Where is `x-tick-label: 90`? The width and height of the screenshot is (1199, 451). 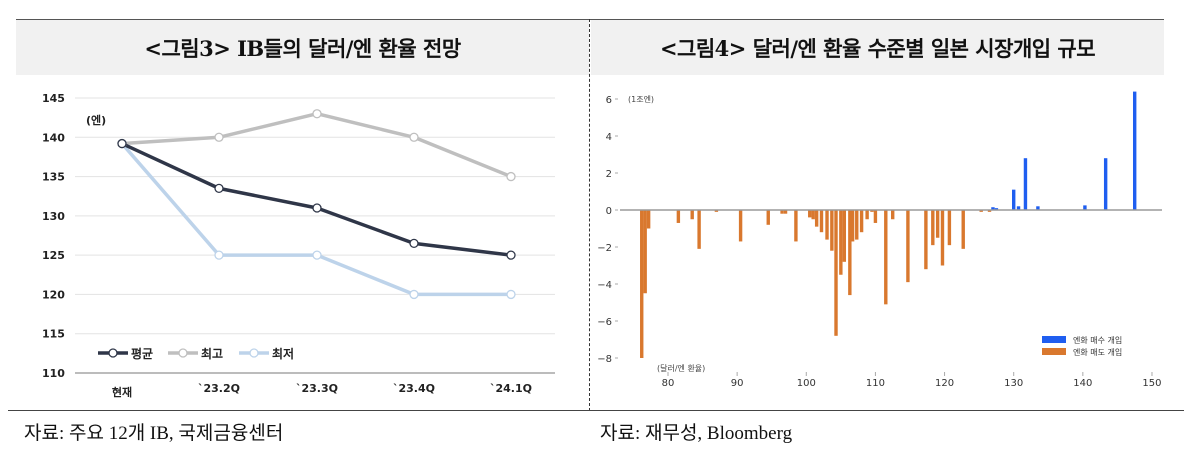 x-tick-label: 90 is located at coordinates (737, 383).